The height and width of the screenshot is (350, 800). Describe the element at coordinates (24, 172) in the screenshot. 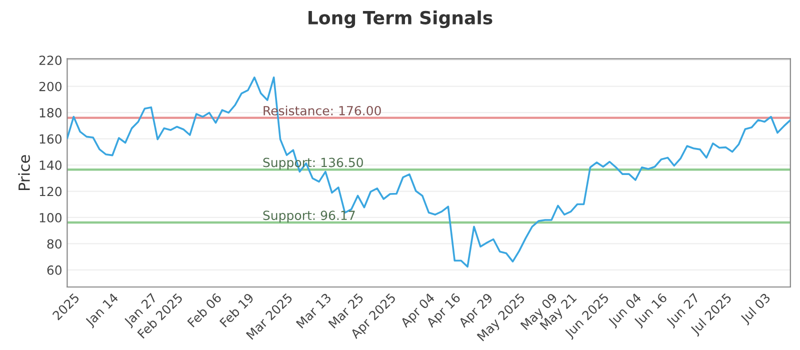

I see `y-axis-title: Price` at that location.